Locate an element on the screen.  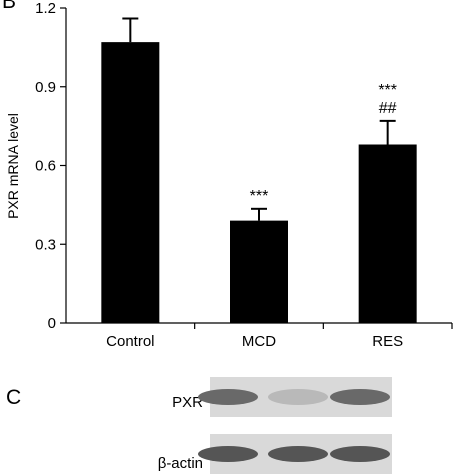
bar-res is located at coordinates (387, 233).